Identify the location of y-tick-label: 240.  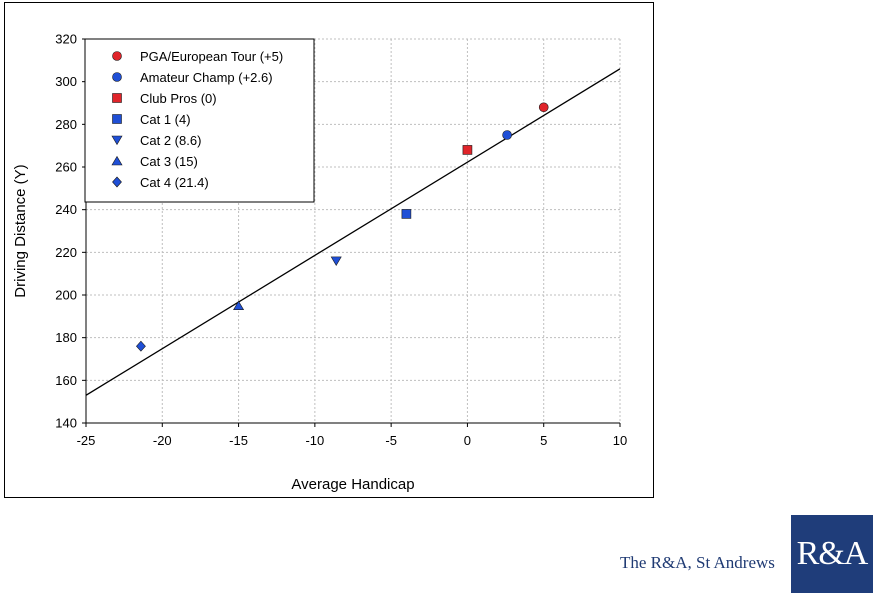
(66, 209).